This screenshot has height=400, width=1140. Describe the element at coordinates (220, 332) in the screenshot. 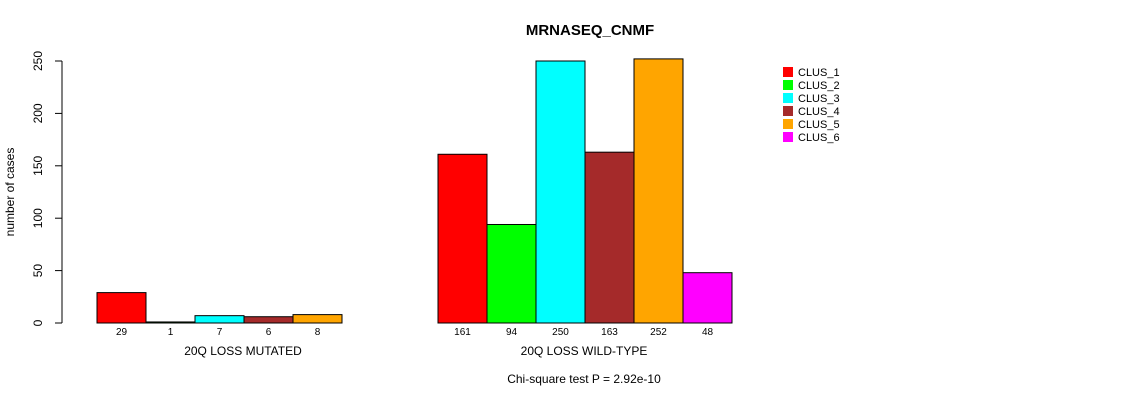

I see `bar-value-label-g0-clus_3: 7` at that location.